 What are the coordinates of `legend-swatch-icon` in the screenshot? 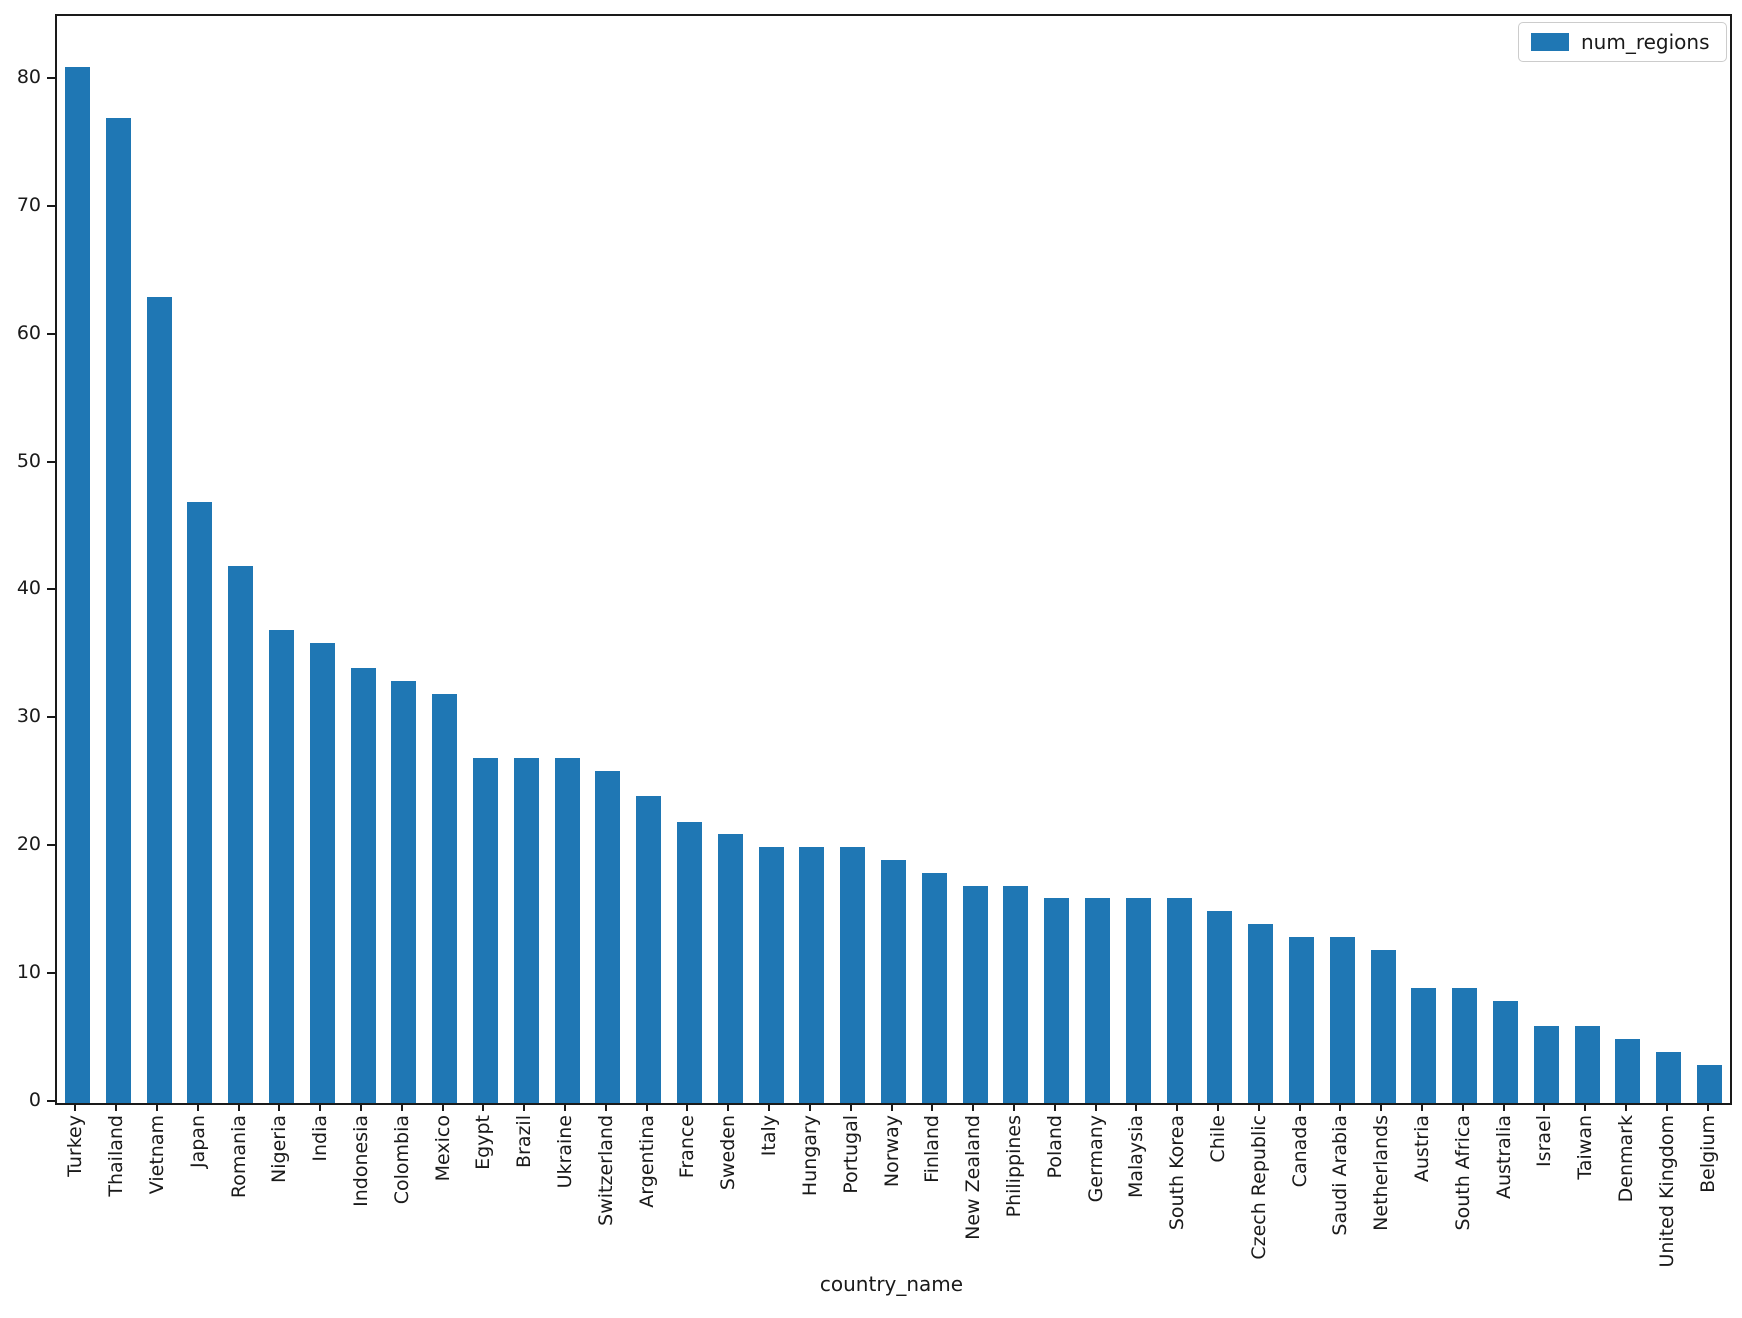 It's located at (1550, 42).